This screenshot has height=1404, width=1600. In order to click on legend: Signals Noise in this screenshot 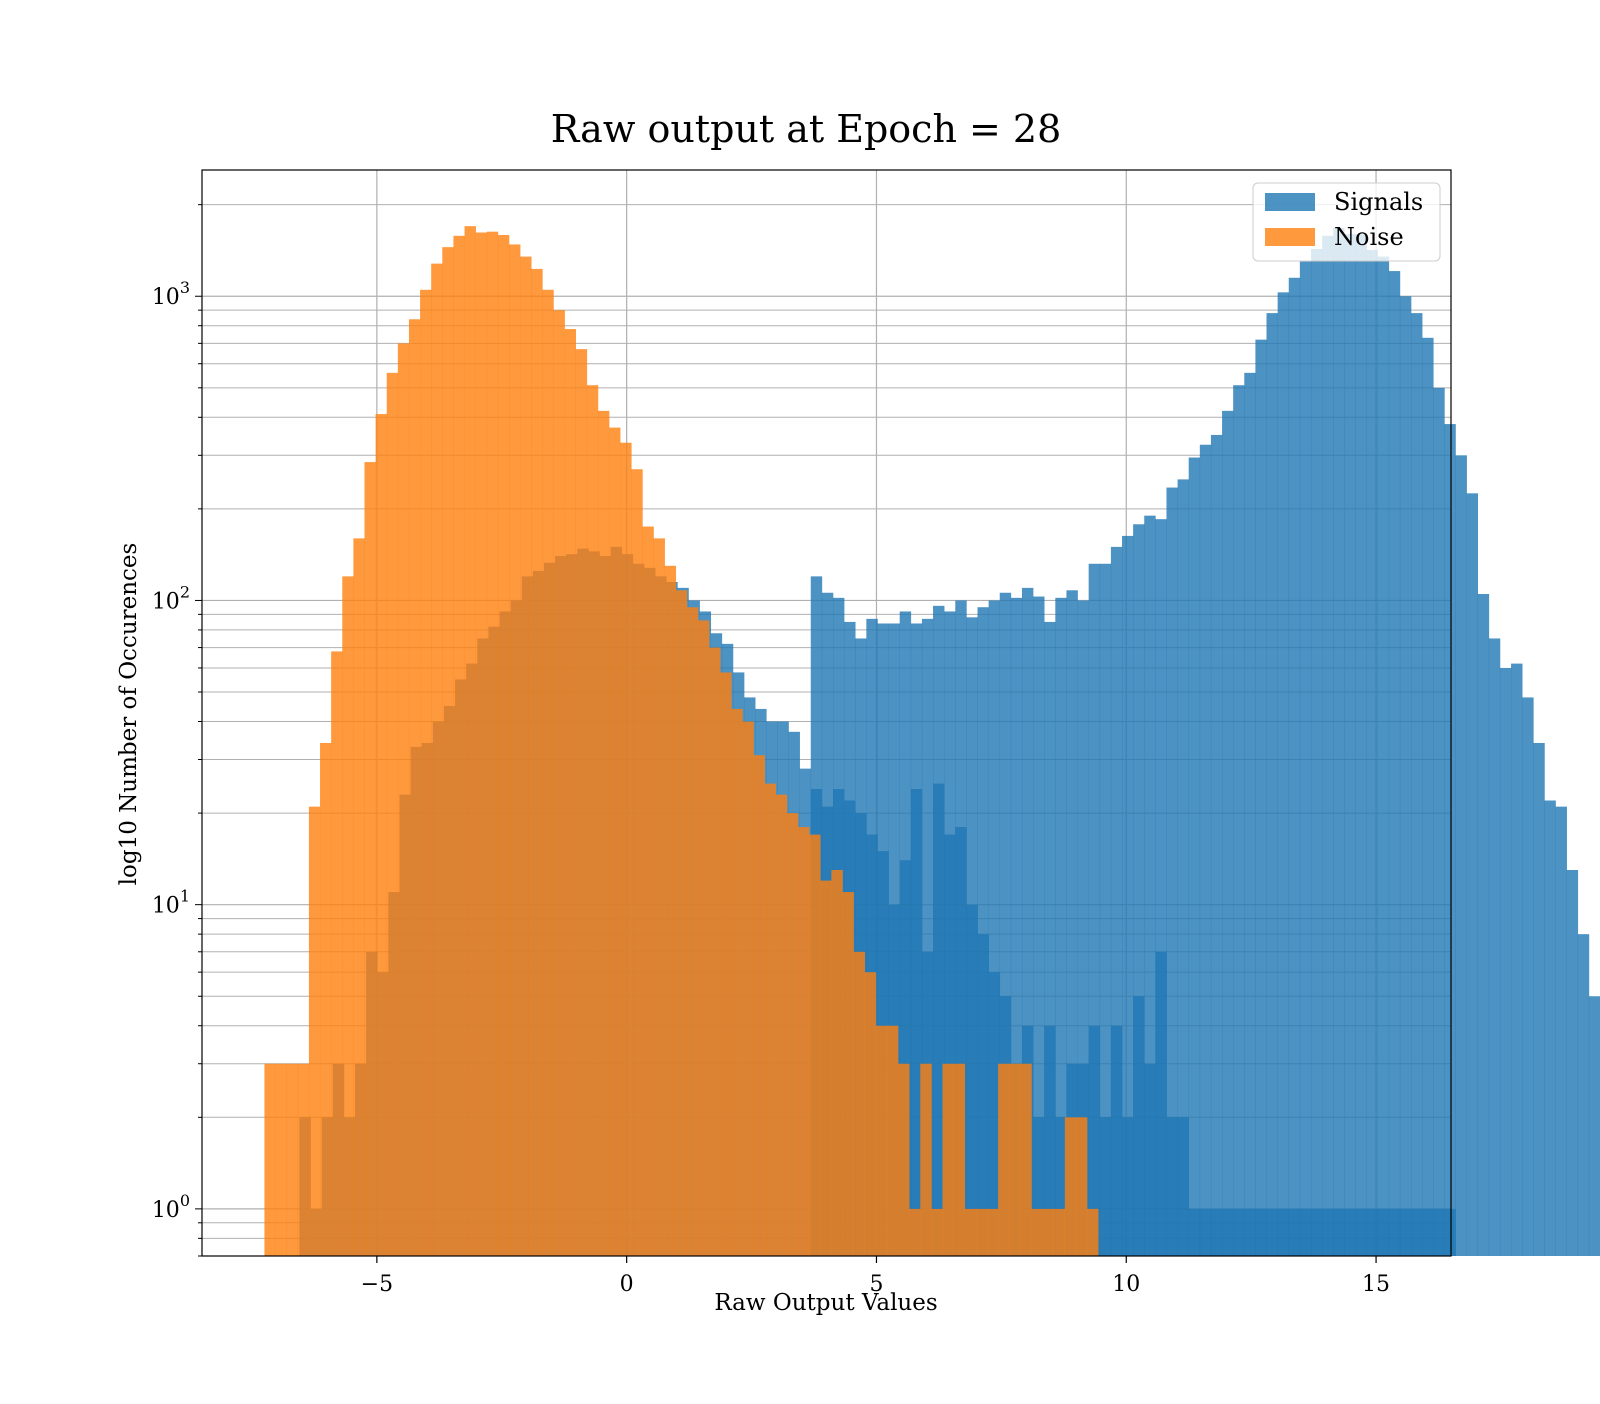, I will do `click(1346, 222)`.